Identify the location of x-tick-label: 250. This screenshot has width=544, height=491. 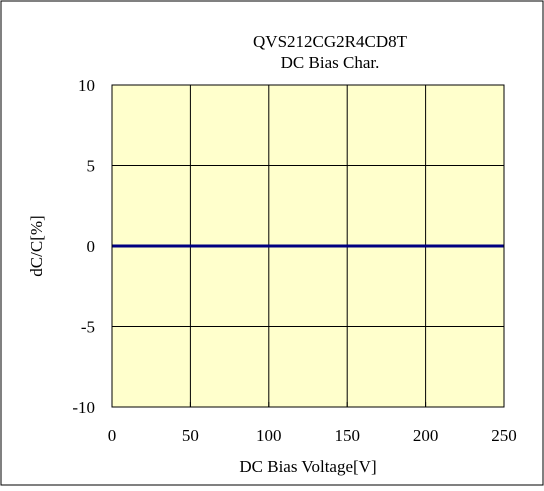
(504, 435).